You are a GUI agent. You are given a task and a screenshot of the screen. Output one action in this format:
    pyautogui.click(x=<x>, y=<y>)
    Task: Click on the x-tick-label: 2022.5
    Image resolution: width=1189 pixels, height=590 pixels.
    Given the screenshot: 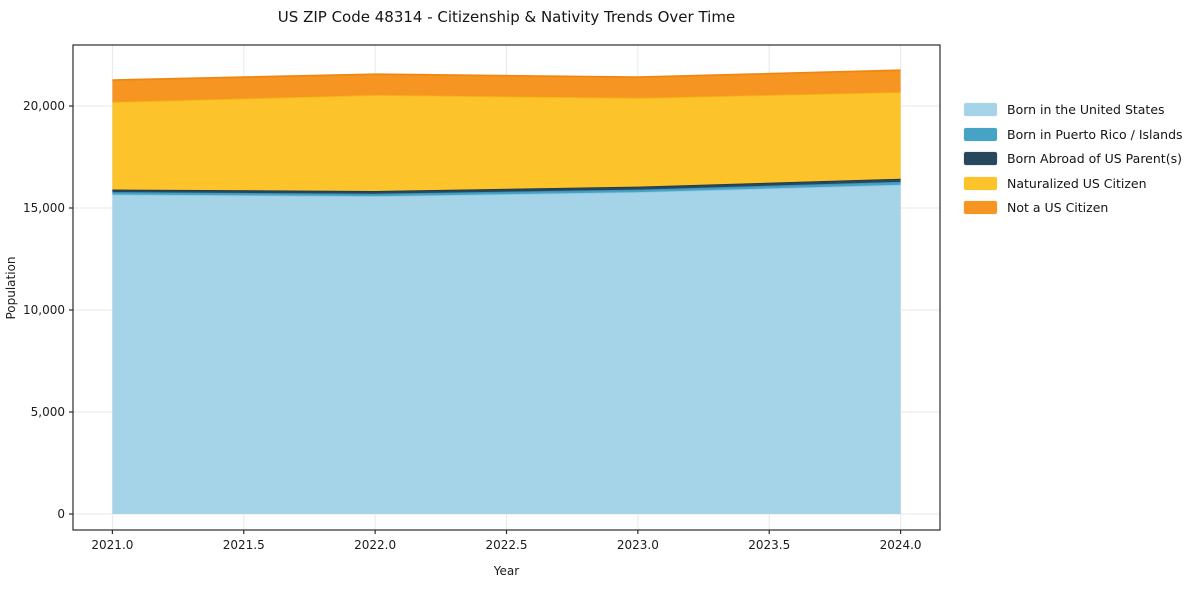 What is the action you would take?
    pyautogui.click(x=507, y=545)
    